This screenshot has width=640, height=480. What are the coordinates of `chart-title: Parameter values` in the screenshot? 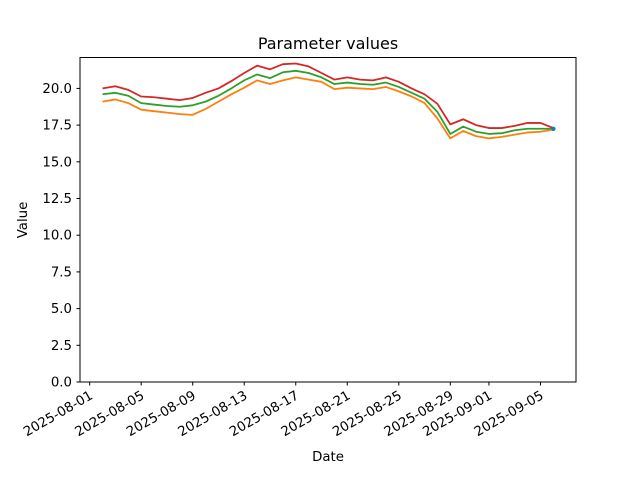 It's located at (328, 43).